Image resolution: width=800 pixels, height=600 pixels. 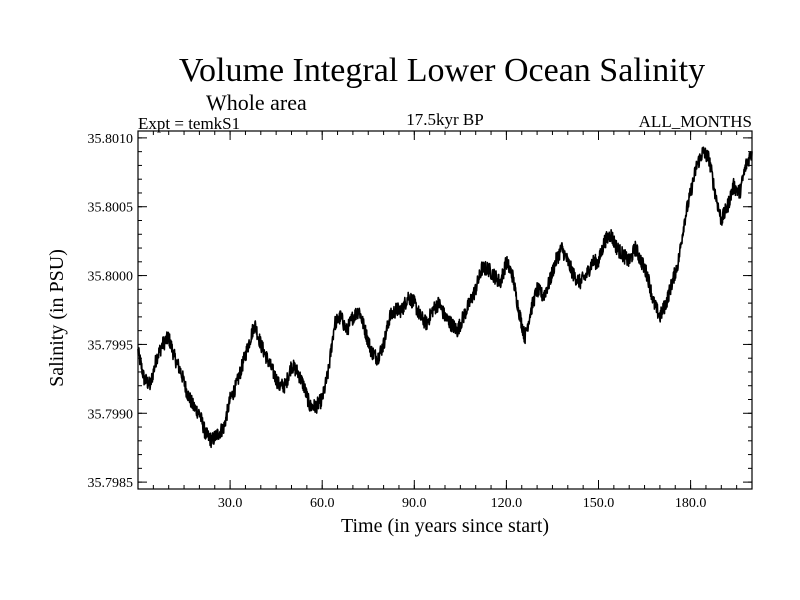 I want to click on y-tick-label: 35.8000, so click(x=111, y=277).